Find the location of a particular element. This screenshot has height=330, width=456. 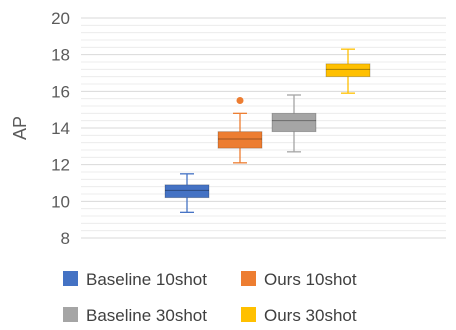

legend-label: Ours 30shot is located at coordinates (310, 315).